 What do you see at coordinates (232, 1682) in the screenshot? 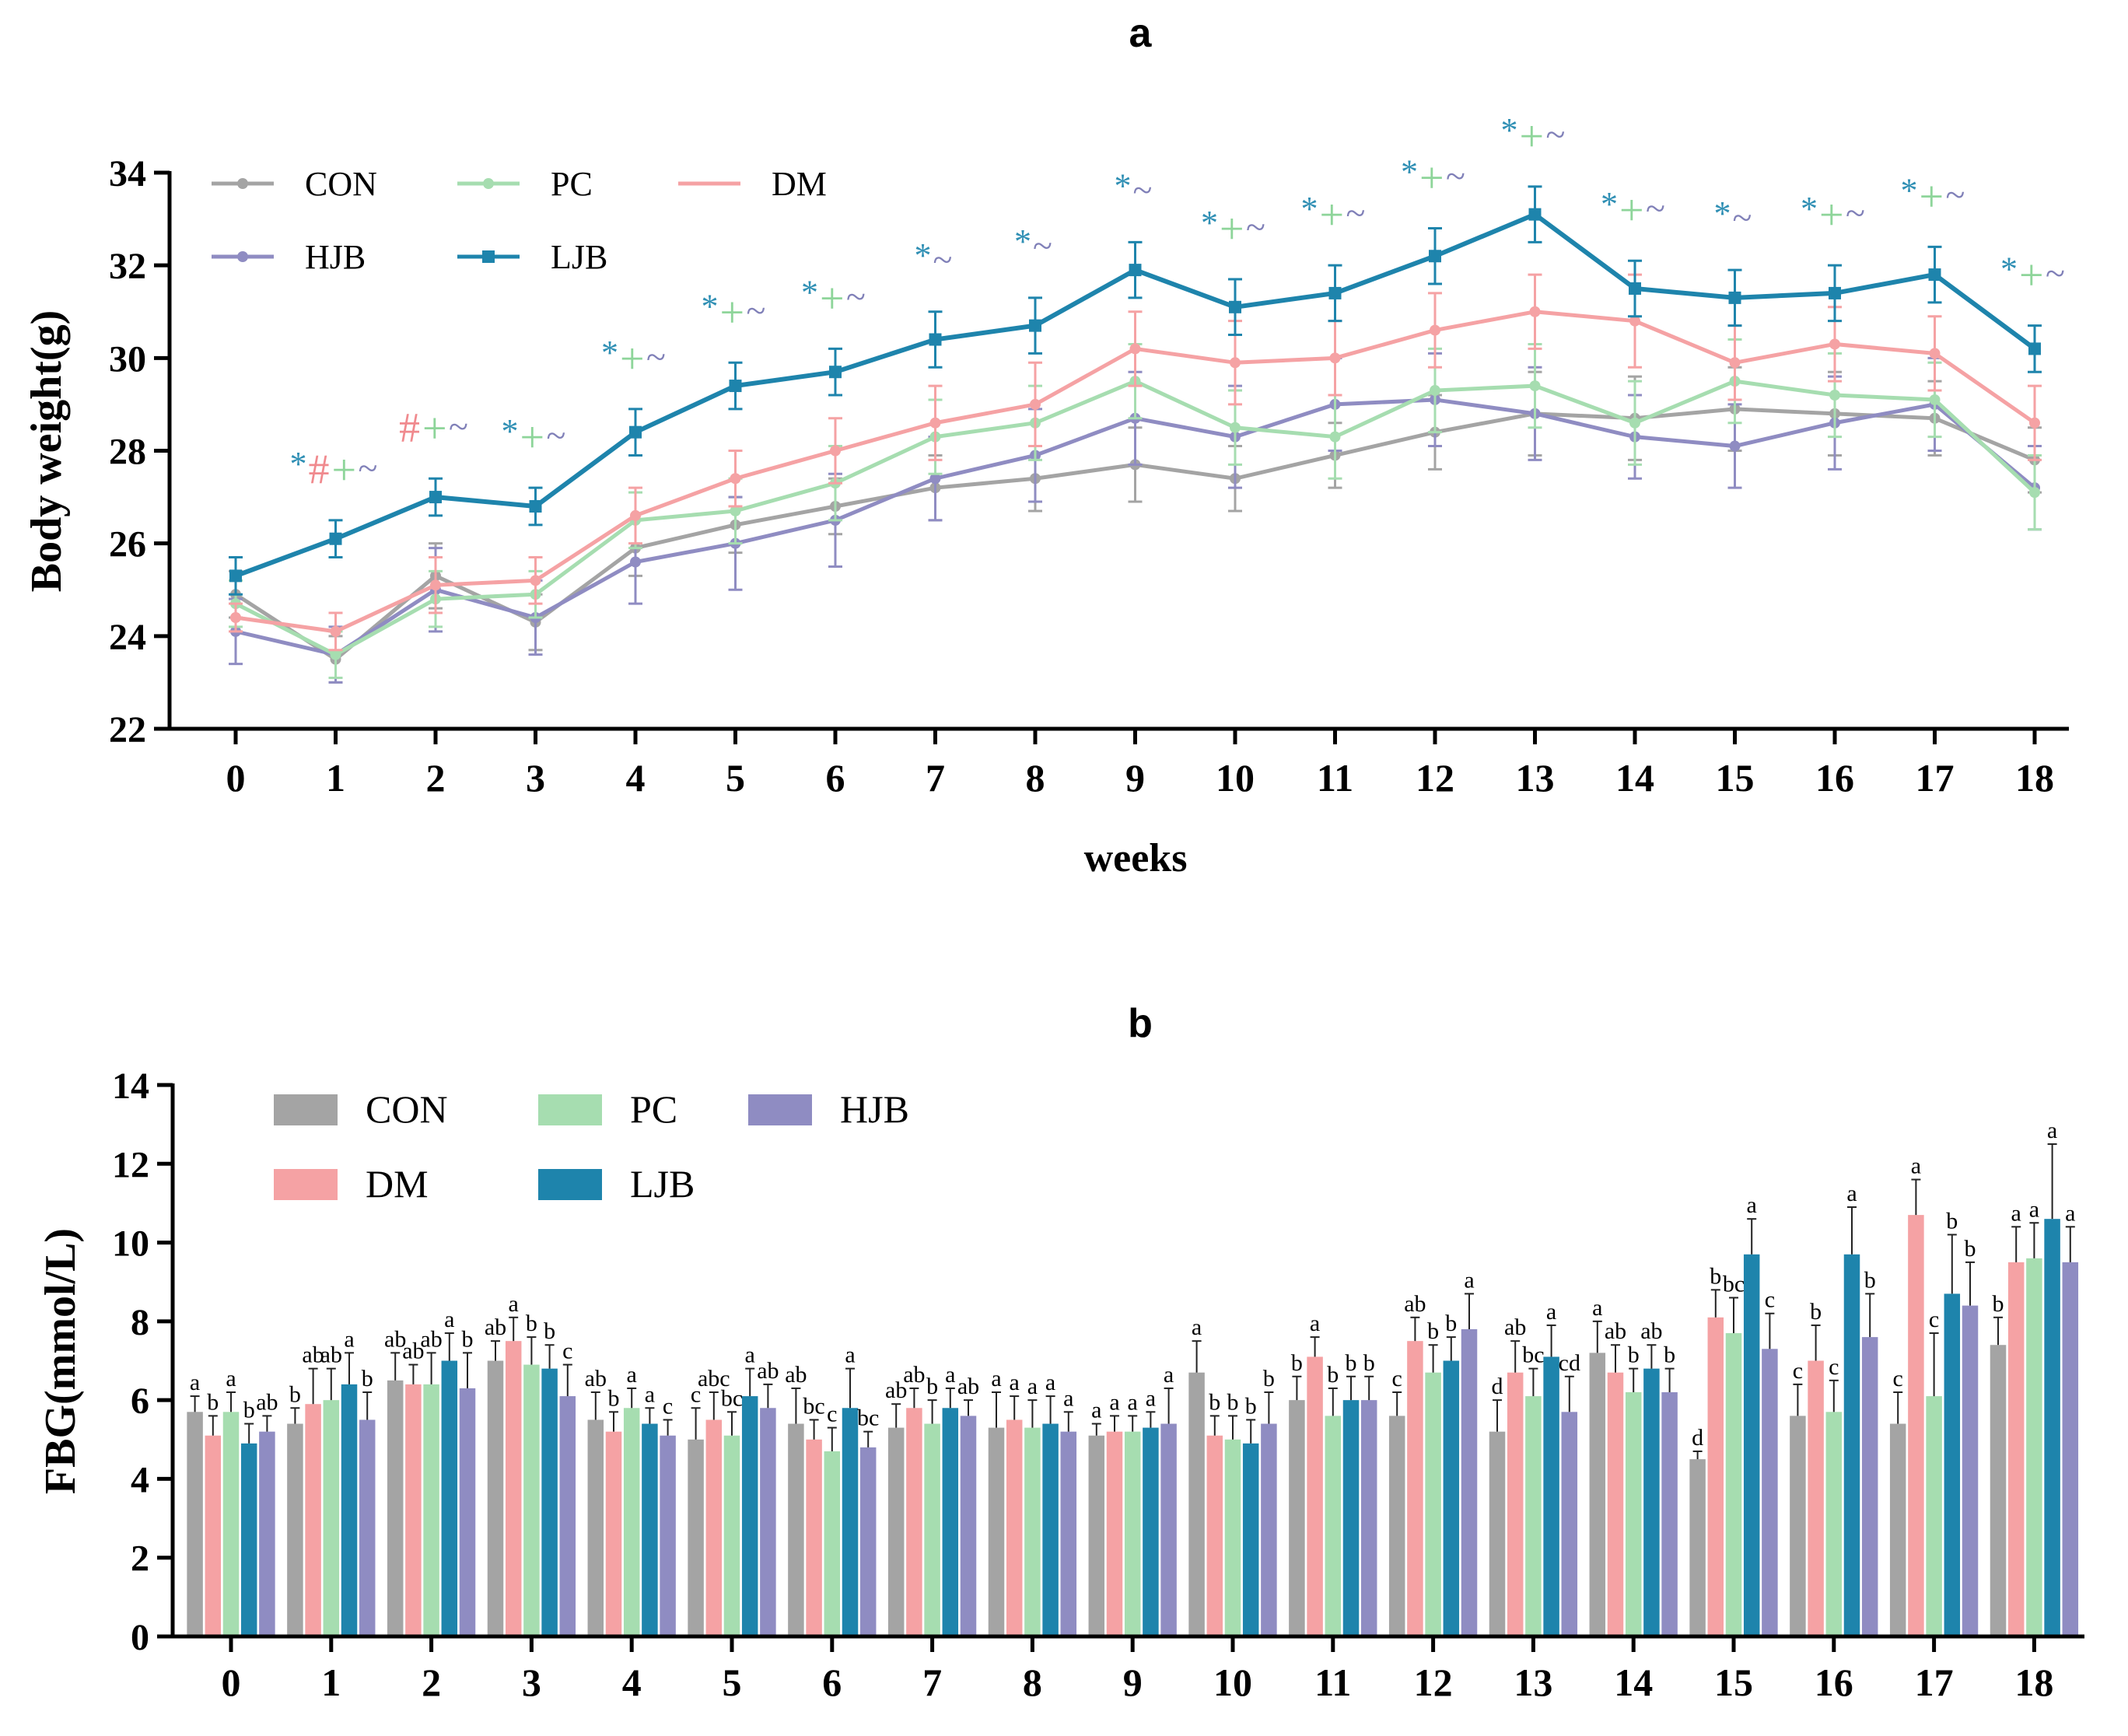
I see `x-tick-label: 0` at bounding box center [232, 1682].